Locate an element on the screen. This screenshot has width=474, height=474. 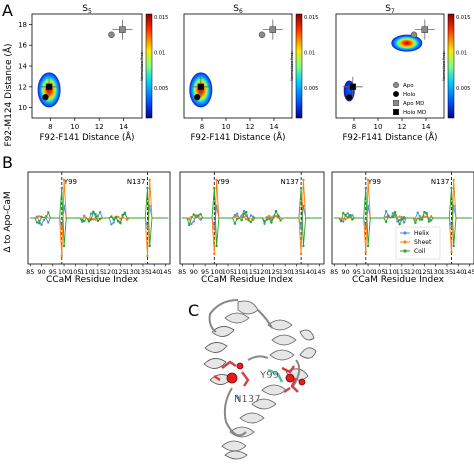
colorbar-tick-label: 0.01 is located at coordinates (461, 53).